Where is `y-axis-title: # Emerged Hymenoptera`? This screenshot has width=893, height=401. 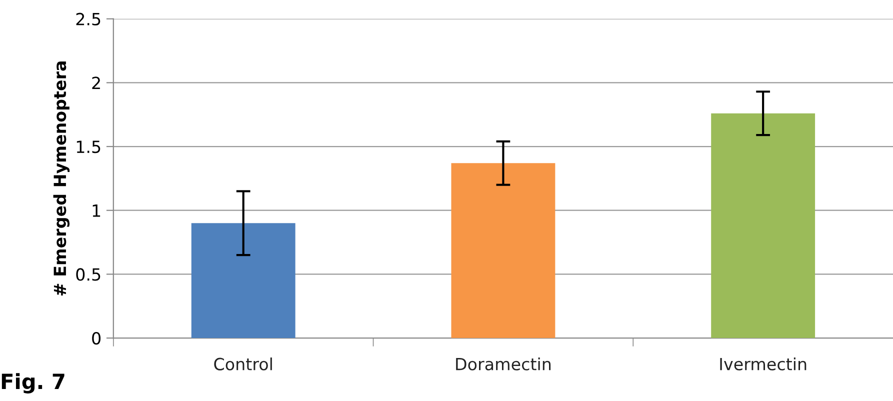 y-axis-title: # Emerged Hymenoptera is located at coordinates (61, 179).